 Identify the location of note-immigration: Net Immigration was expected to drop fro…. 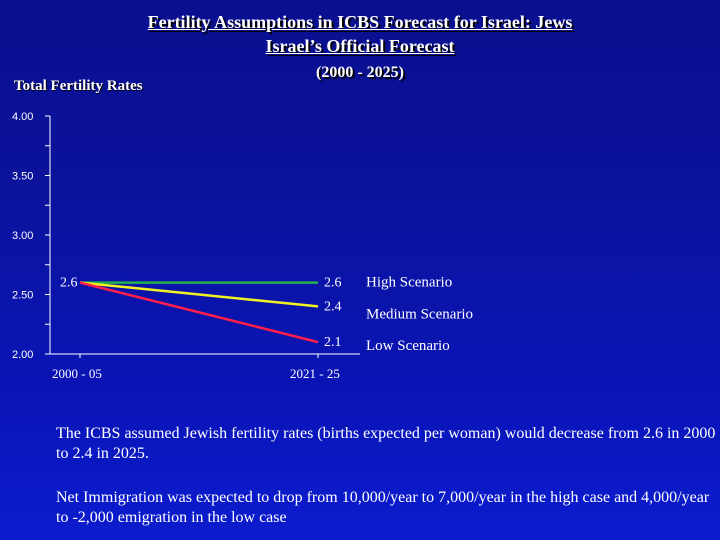
(383, 507).